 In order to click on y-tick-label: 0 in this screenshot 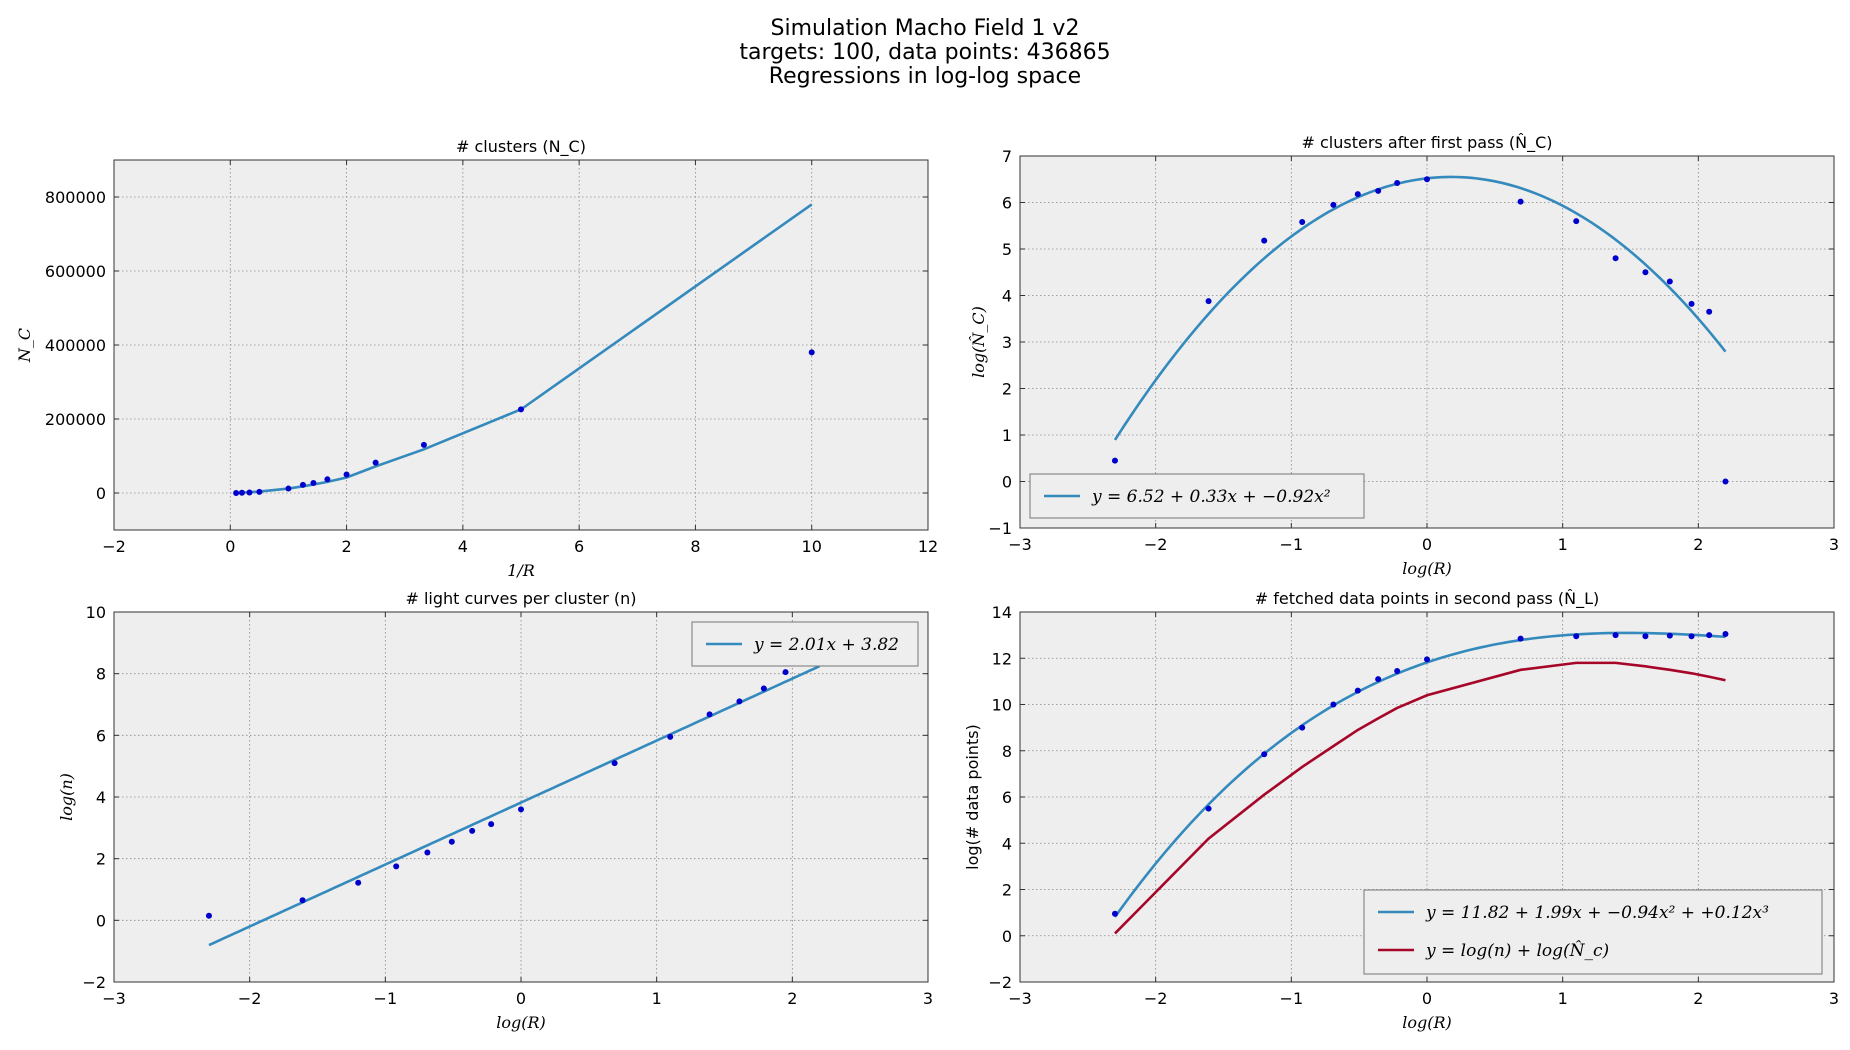, I will do `click(101, 920)`.